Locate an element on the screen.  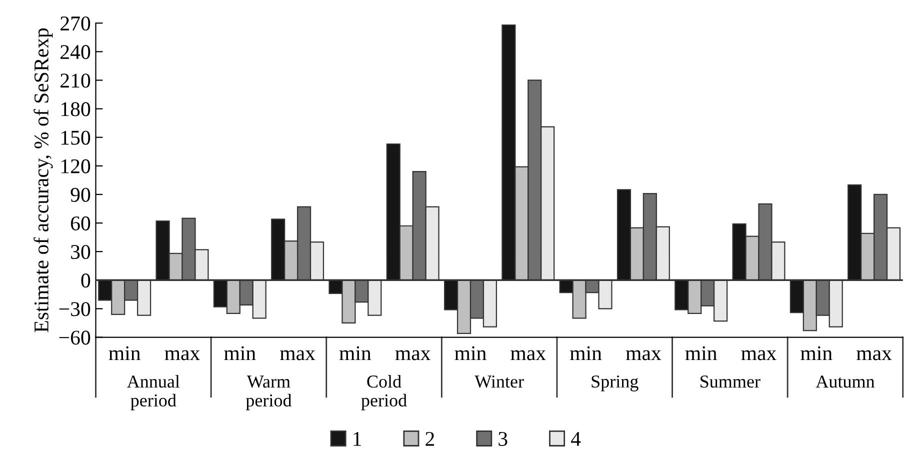
legend-label: 3 is located at coordinates (503, 439).